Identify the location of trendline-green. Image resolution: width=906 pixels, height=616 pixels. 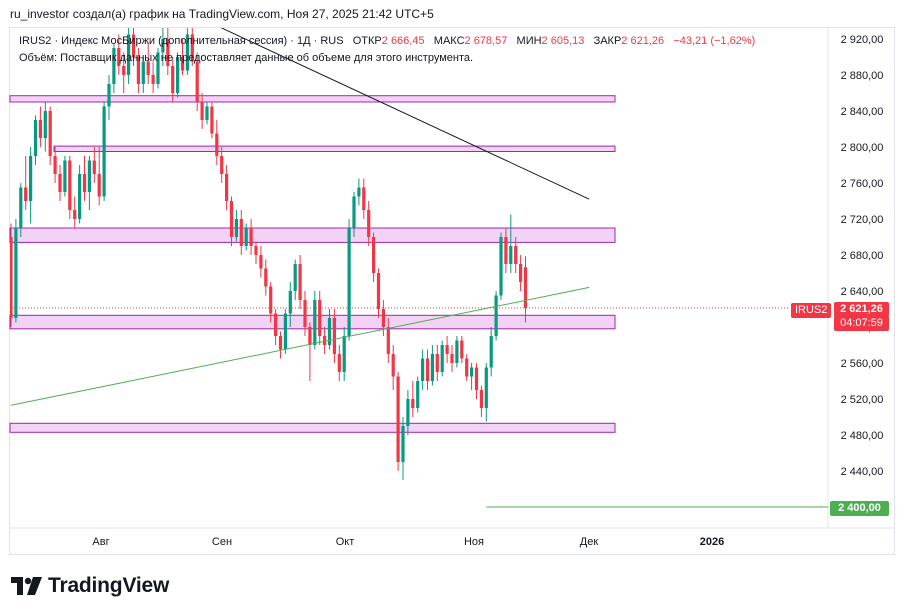
(300, 346).